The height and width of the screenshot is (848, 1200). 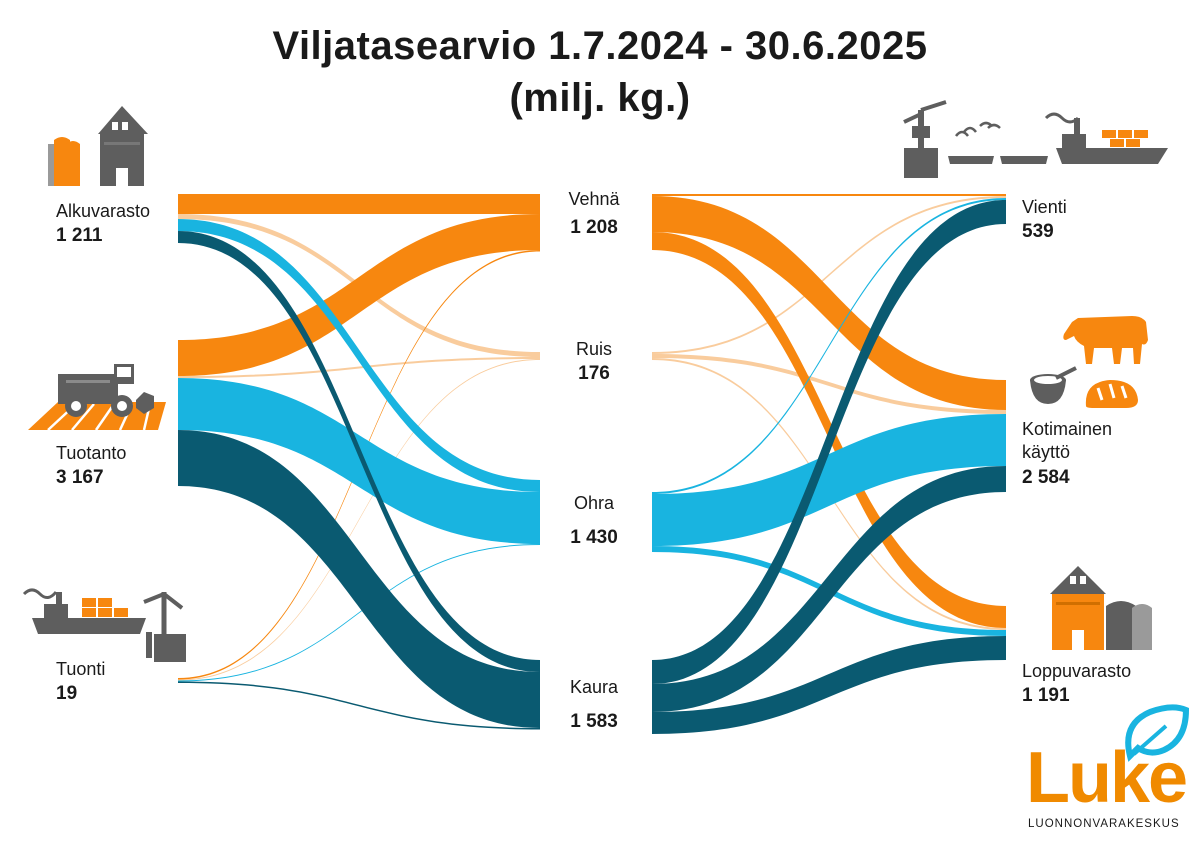 What do you see at coordinates (97, 397) in the screenshot?
I see `combine-harvester-icon` at bounding box center [97, 397].